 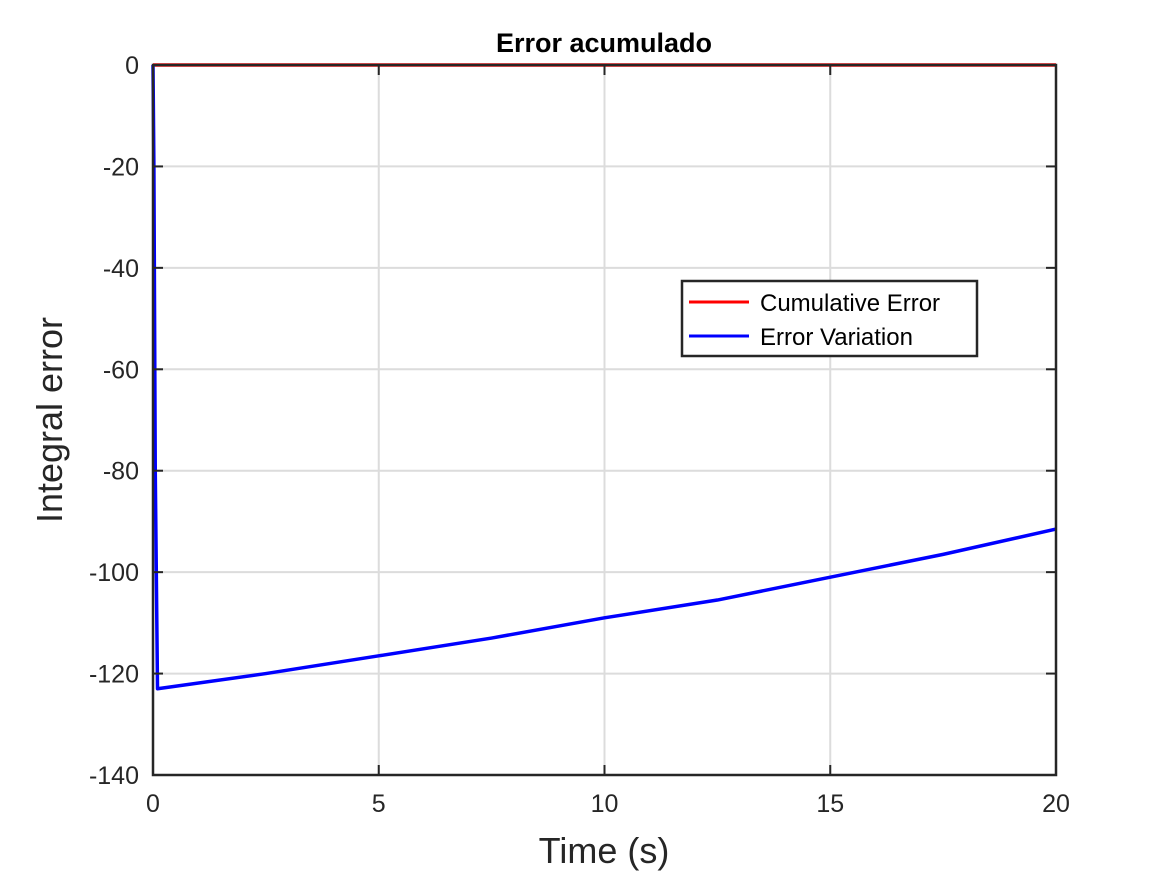 I want to click on y-tick-label: -40, so click(x=121, y=269).